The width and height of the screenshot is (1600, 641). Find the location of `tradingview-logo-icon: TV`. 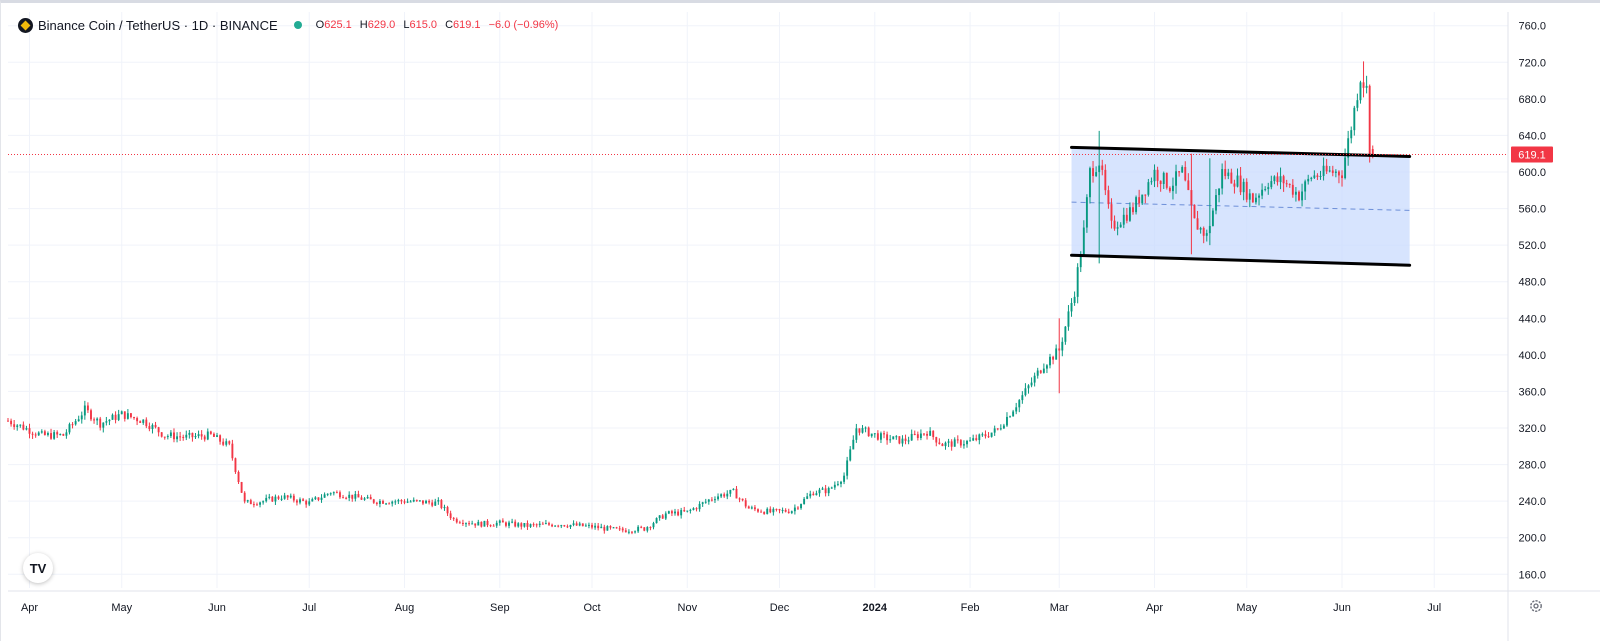

tradingview-logo-icon: TV is located at coordinates (38, 568).